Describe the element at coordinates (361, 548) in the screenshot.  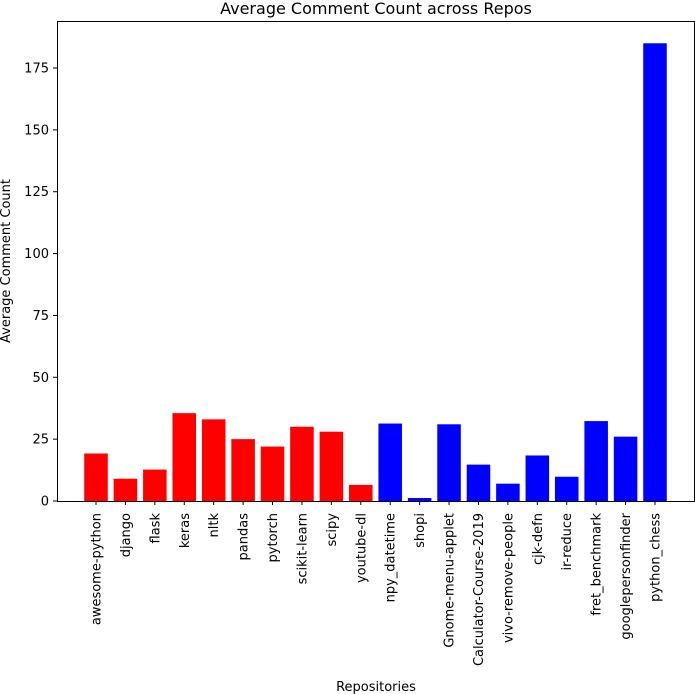
I see `x-tick-label: youtube-dl` at that location.